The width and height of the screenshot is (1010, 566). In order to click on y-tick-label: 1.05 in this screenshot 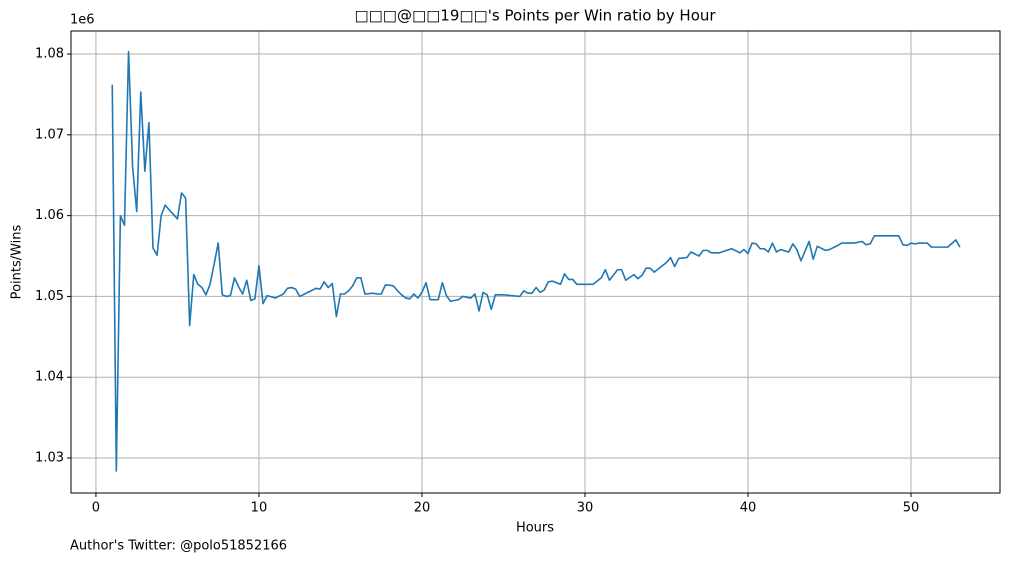, I will do `click(49, 296)`.